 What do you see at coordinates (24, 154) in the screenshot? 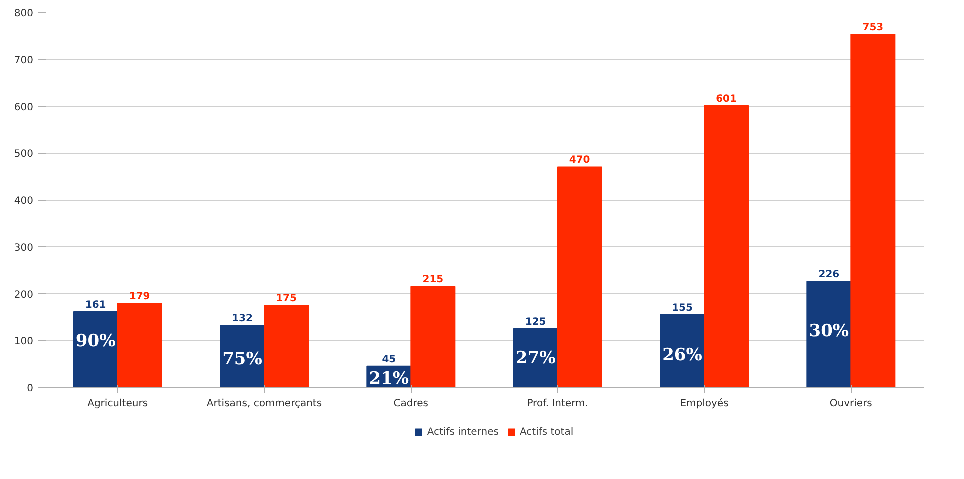
I see `y-tick-label: 500` at bounding box center [24, 154].